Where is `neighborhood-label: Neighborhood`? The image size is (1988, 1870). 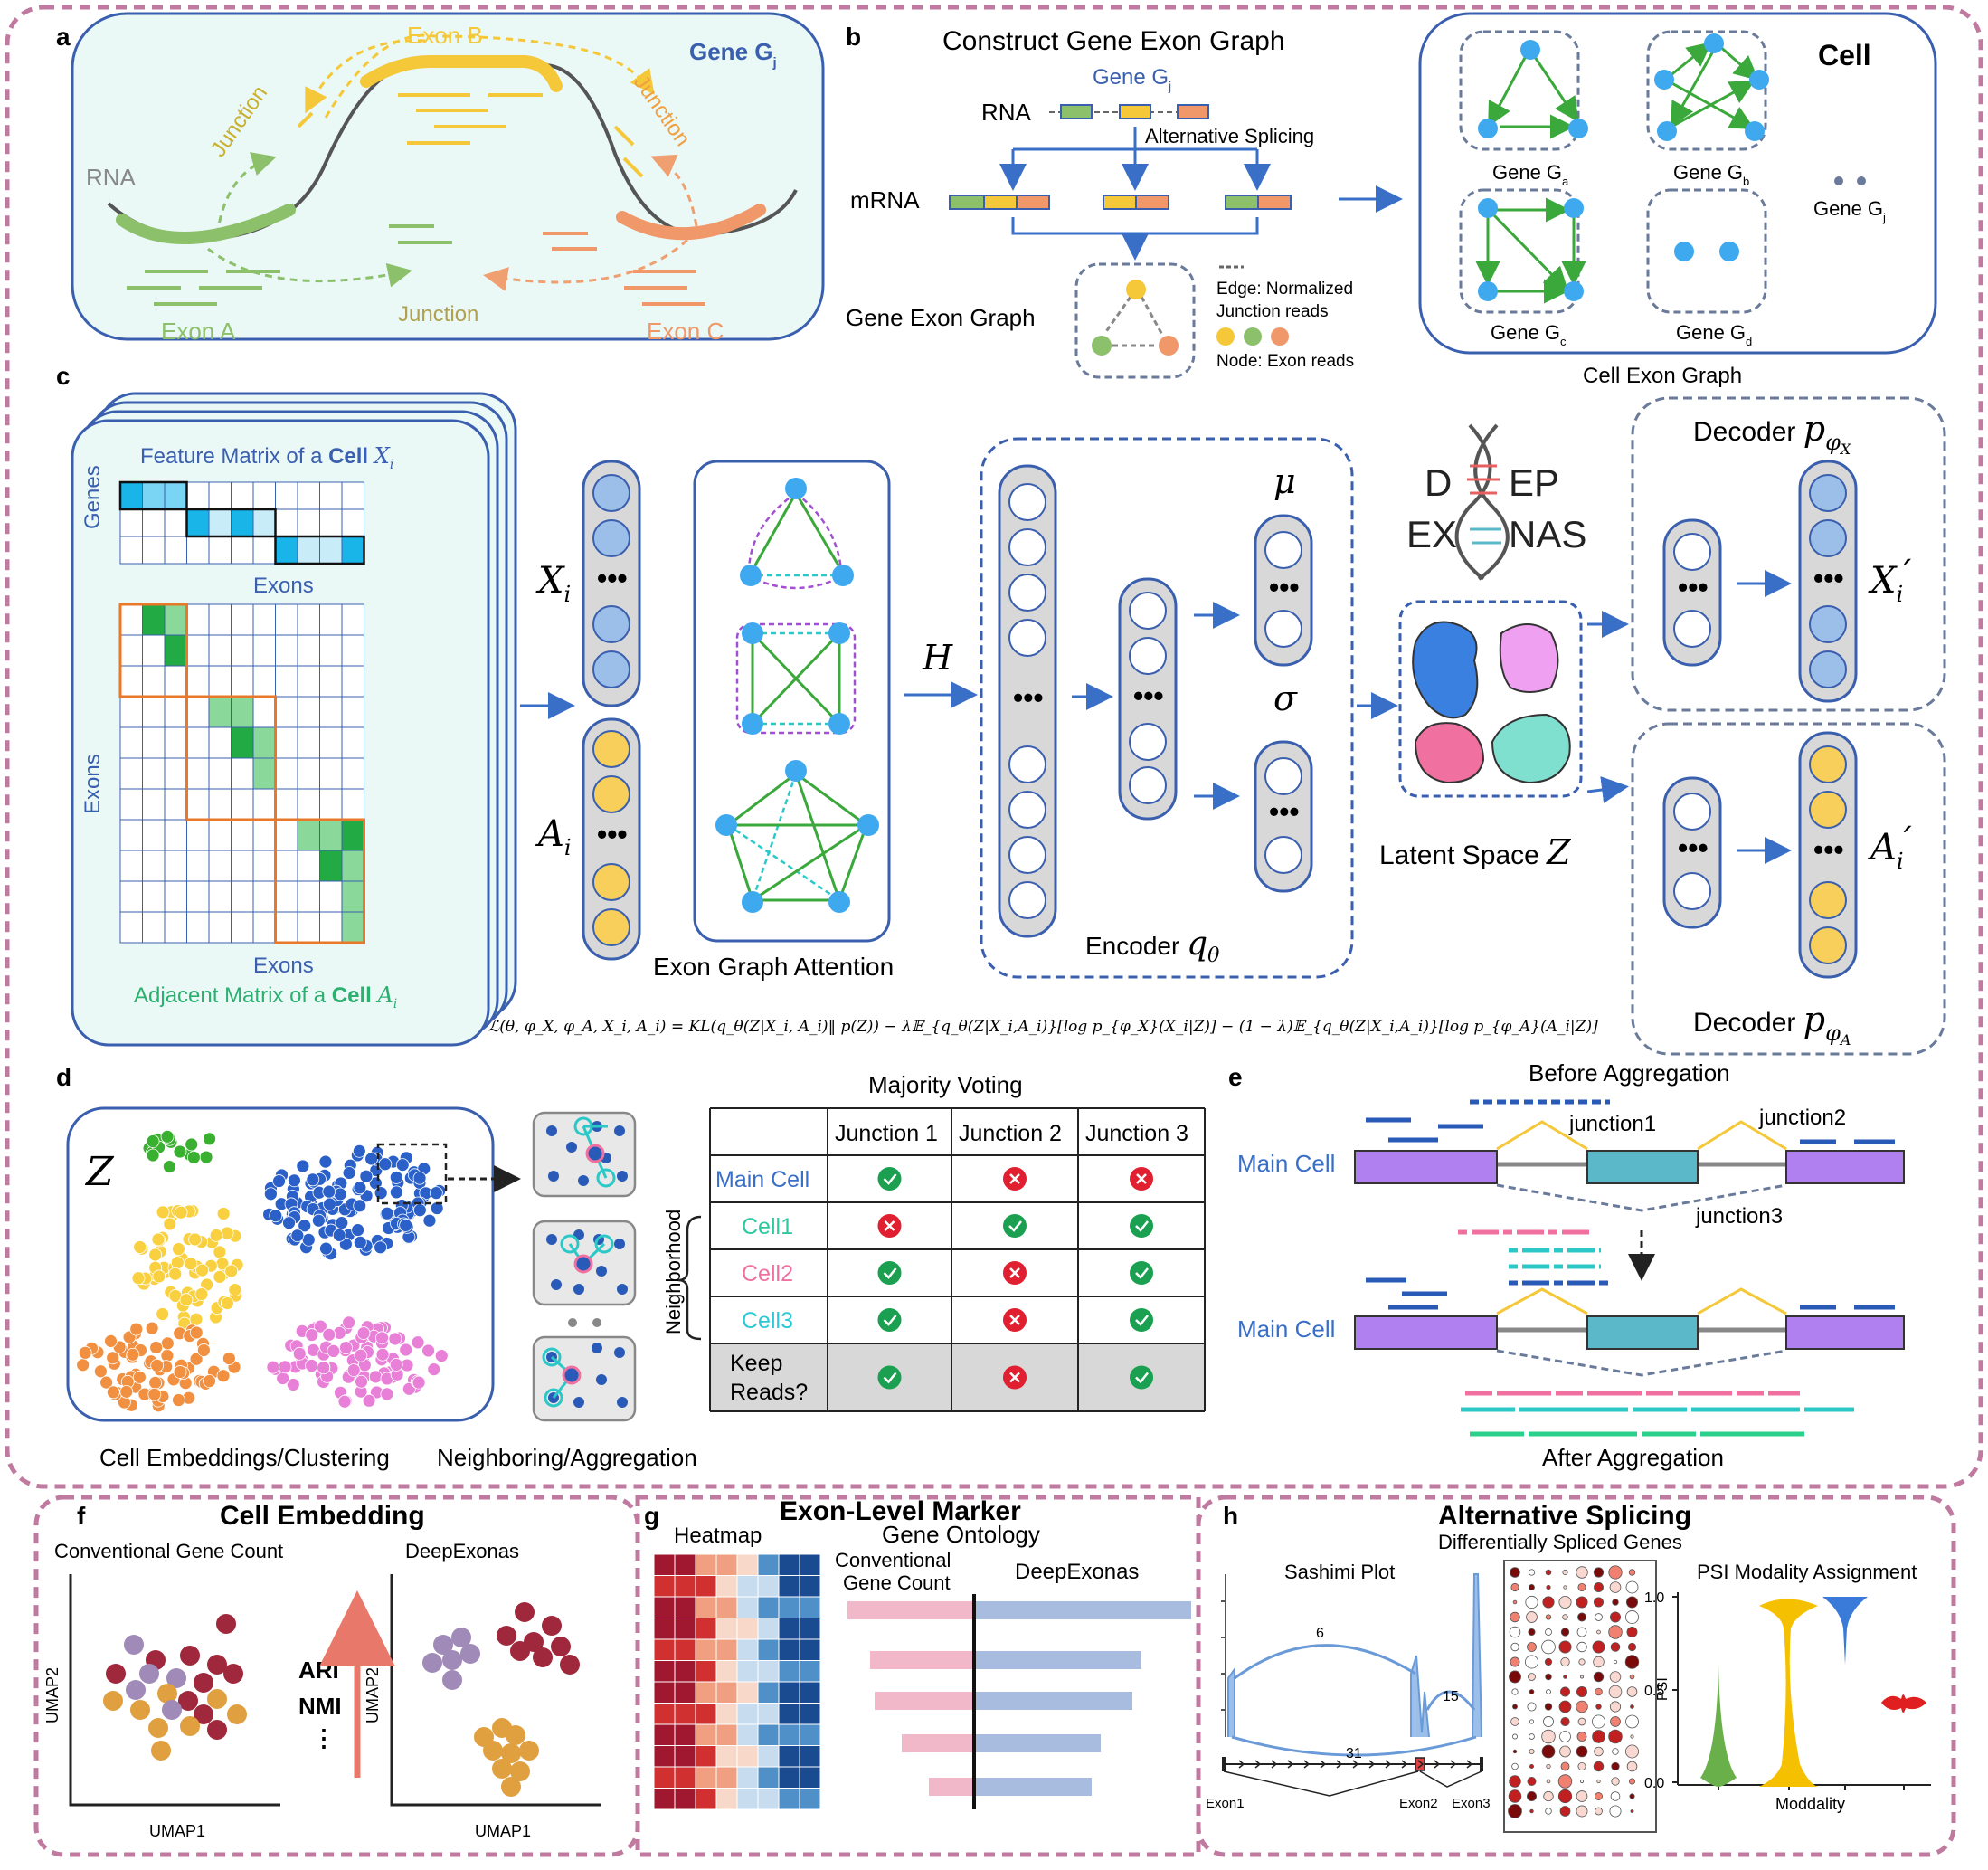 neighborhood-label: Neighborhood is located at coordinates (673, 1272).